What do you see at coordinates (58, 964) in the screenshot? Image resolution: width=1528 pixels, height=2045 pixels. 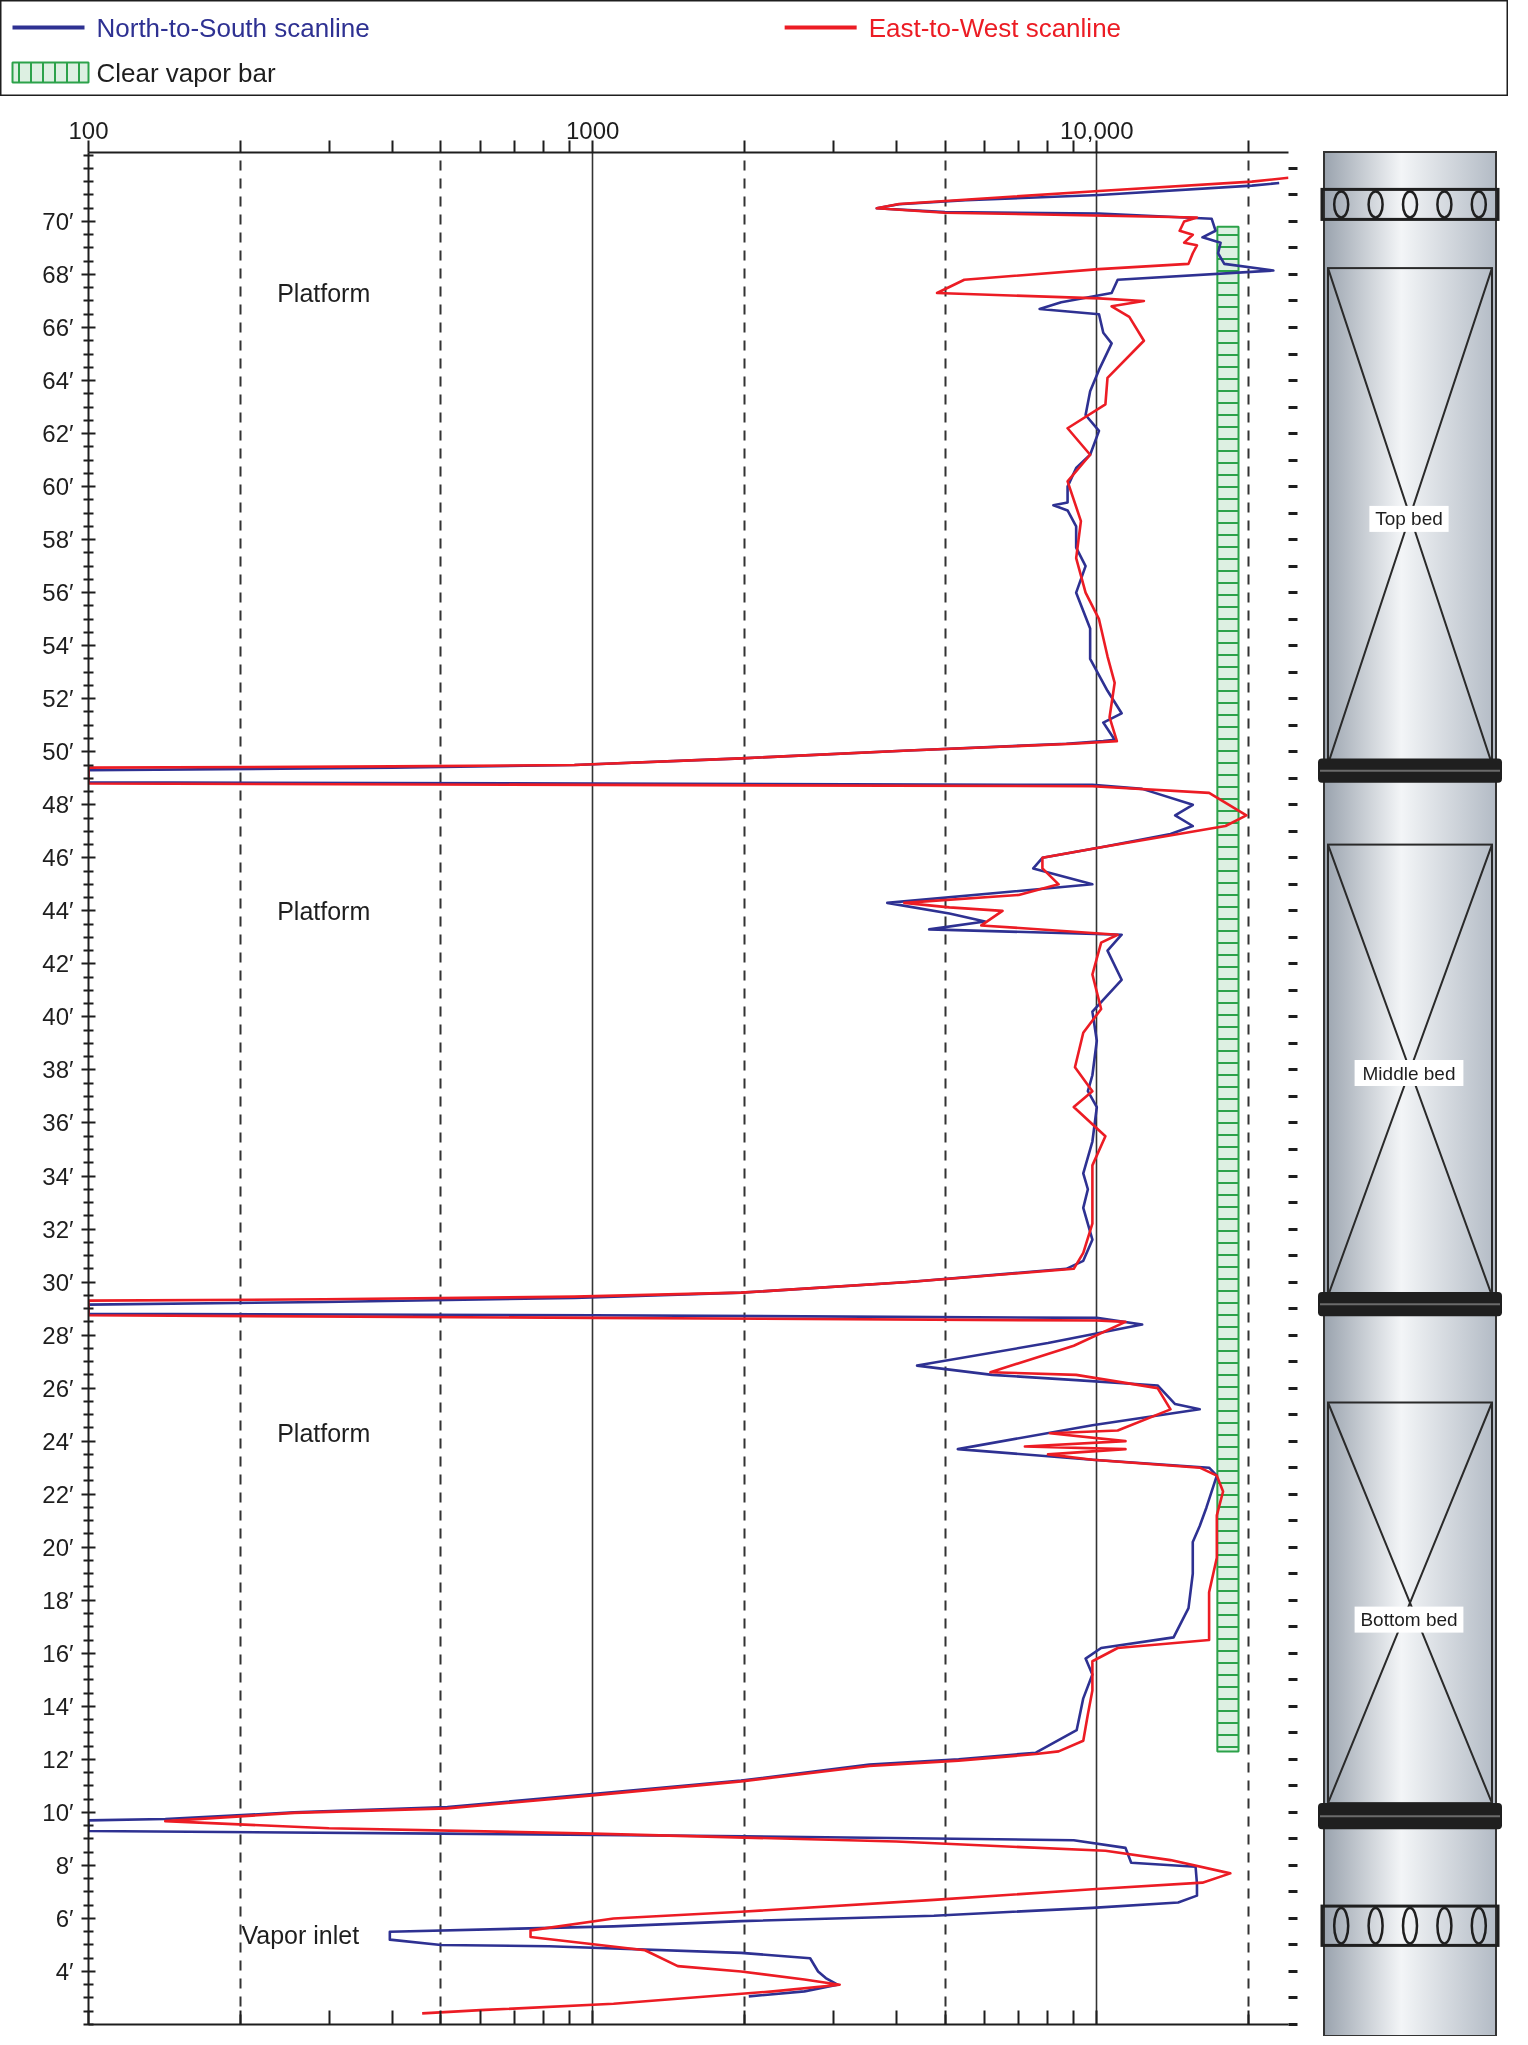 I see `y-tick-label: 42′` at bounding box center [58, 964].